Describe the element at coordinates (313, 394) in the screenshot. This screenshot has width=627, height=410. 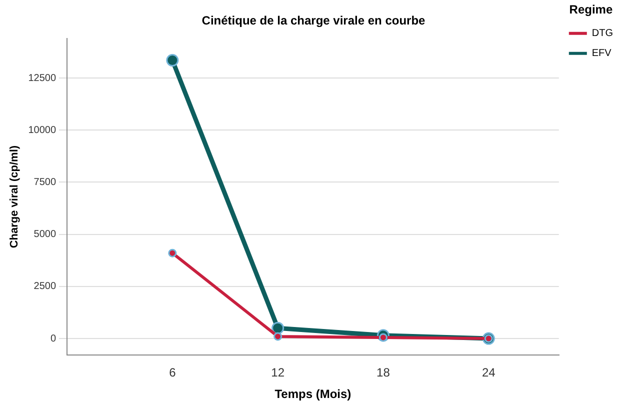
I see `x-axis-title: Temps (Mois)` at that location.